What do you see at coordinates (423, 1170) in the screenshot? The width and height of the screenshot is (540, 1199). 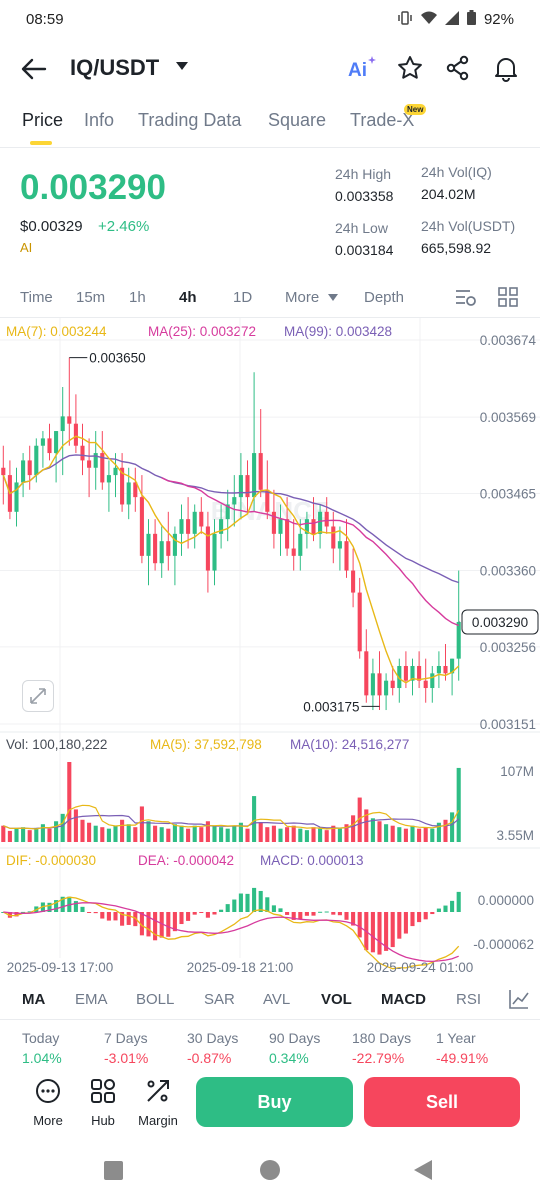 I see `back-nav-icon` at bounding box center [423, 1170].